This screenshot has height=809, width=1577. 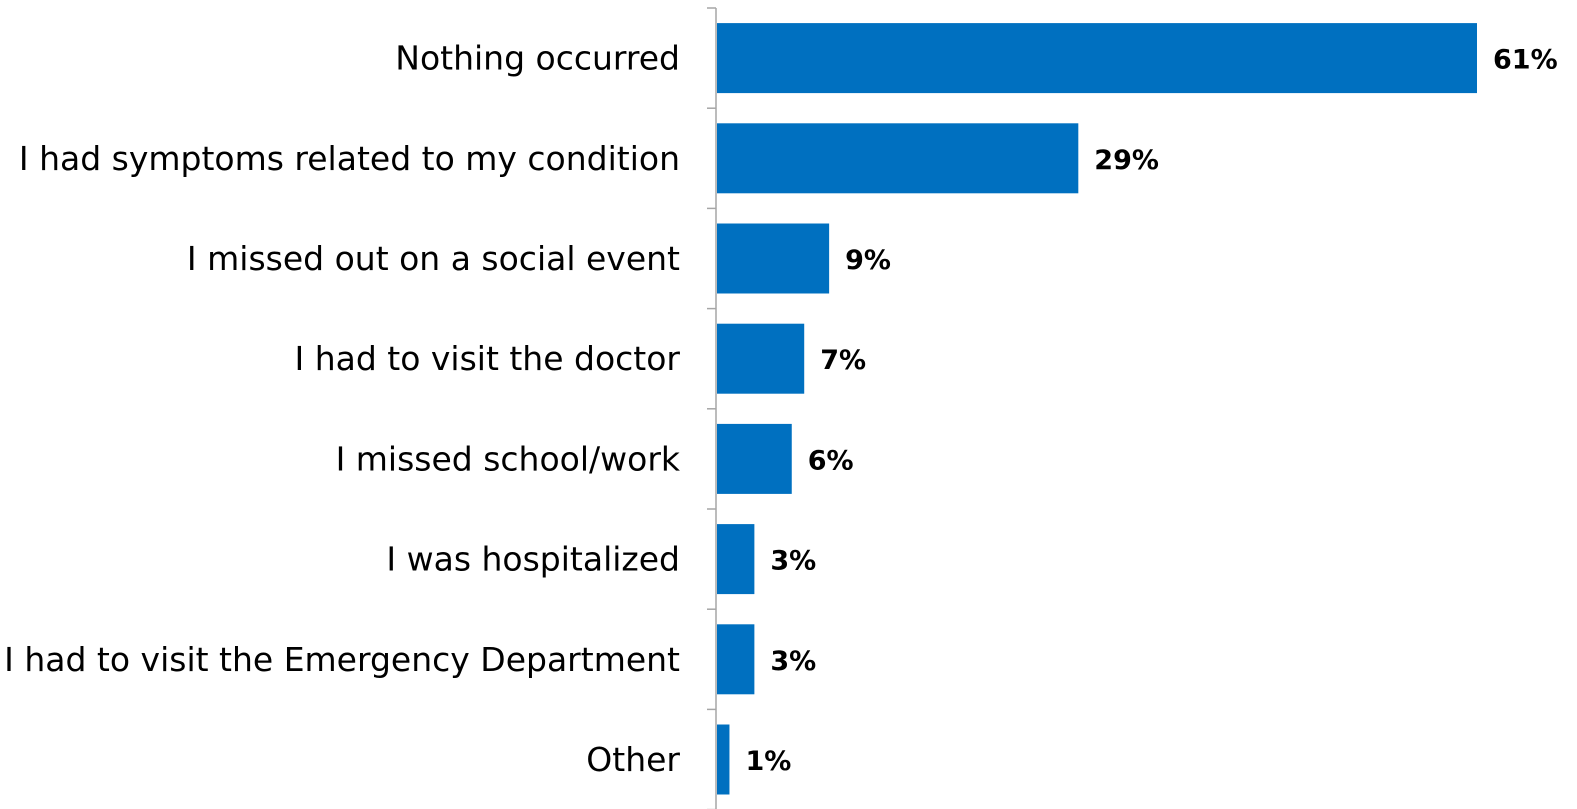 I want to click on value-label: 29%, so click(x=1126, y=160).